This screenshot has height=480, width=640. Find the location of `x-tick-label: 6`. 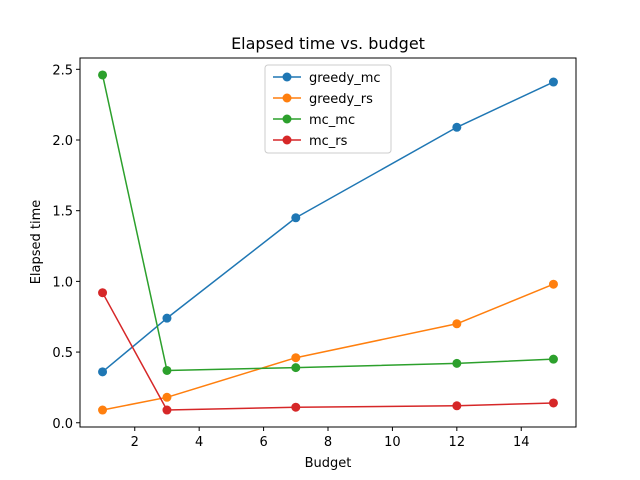

x-tick-label: 6 is located at coordinates (263, 442).